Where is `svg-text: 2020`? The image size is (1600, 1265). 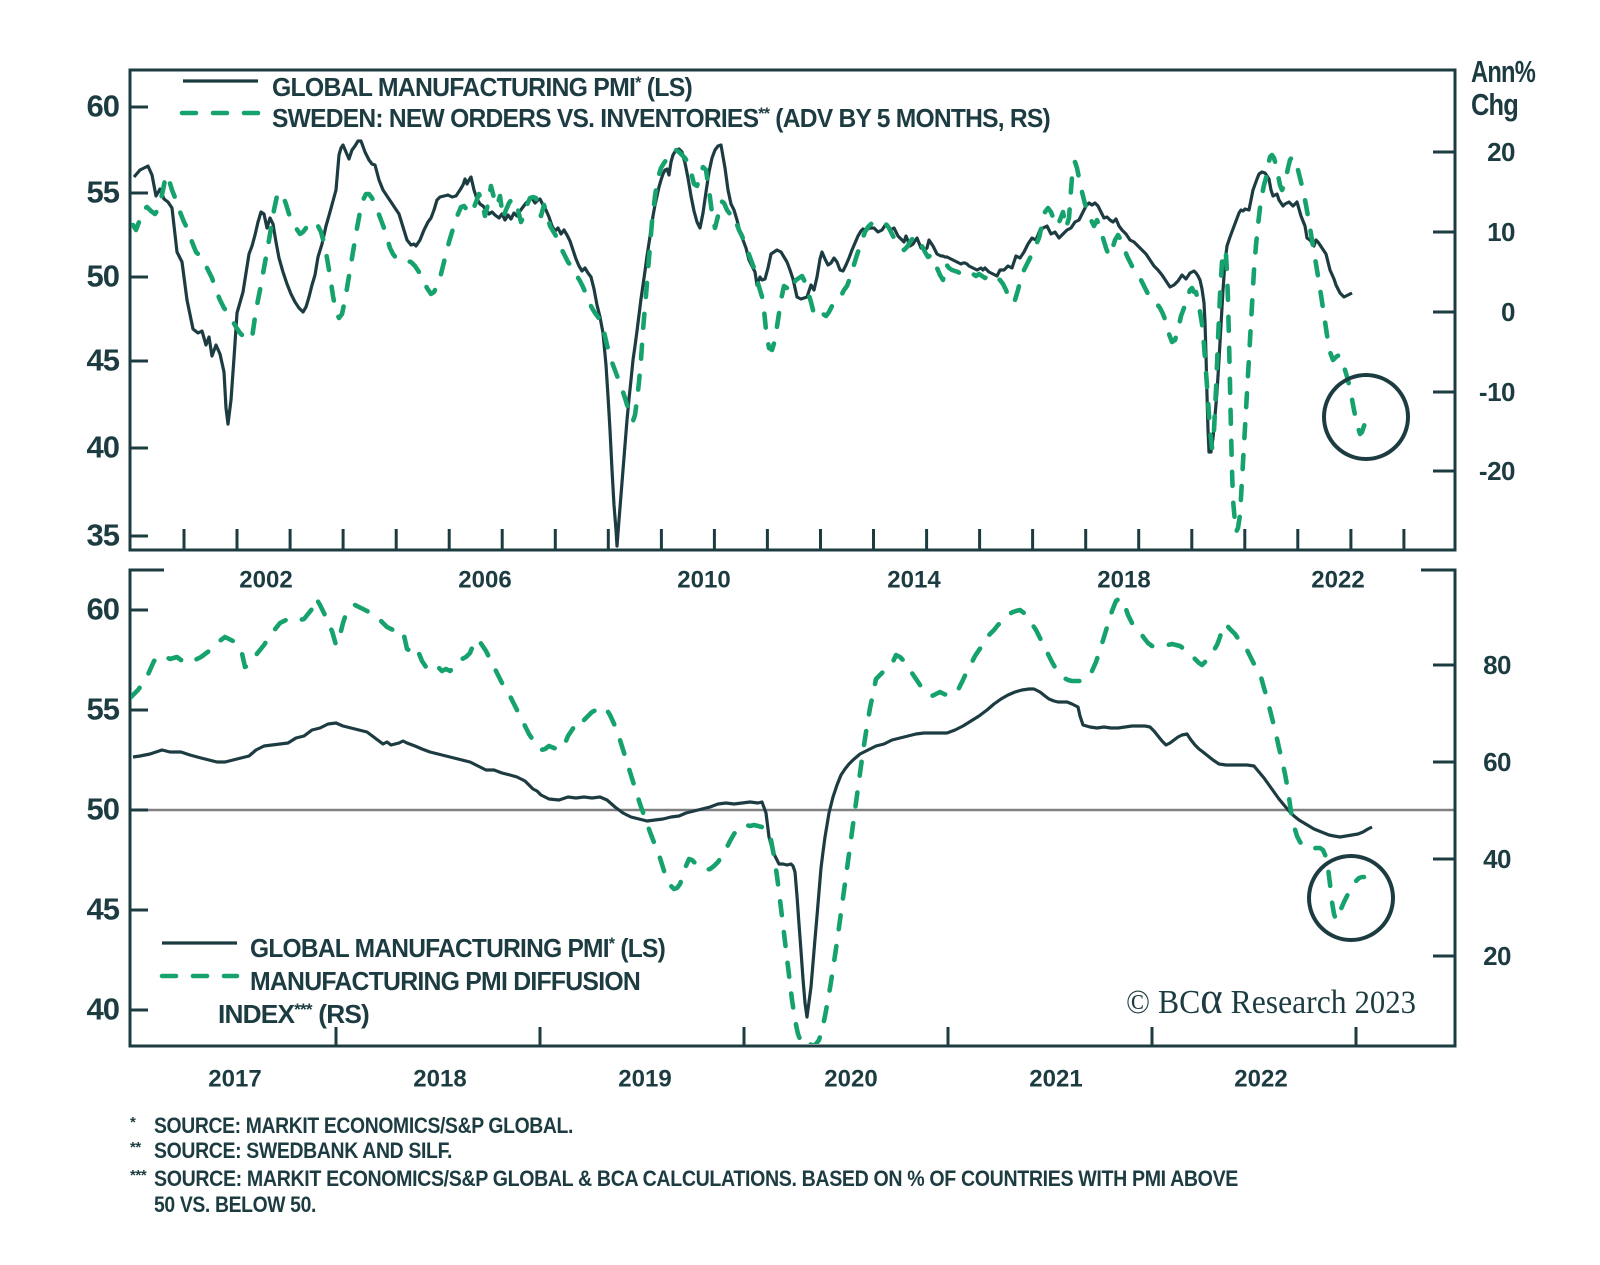 svg-text: 2020 is located at coordinates (850, 1079).